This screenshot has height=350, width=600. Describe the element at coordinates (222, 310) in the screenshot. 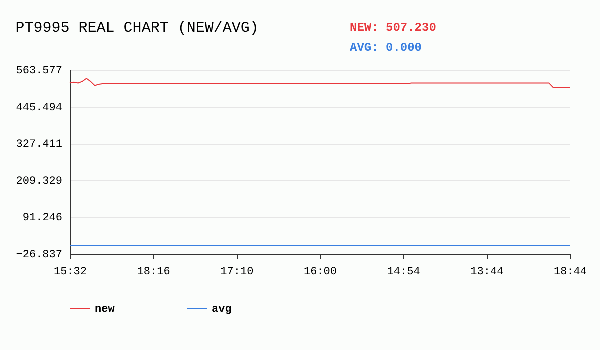

I see `legend-label: avg` at that location.